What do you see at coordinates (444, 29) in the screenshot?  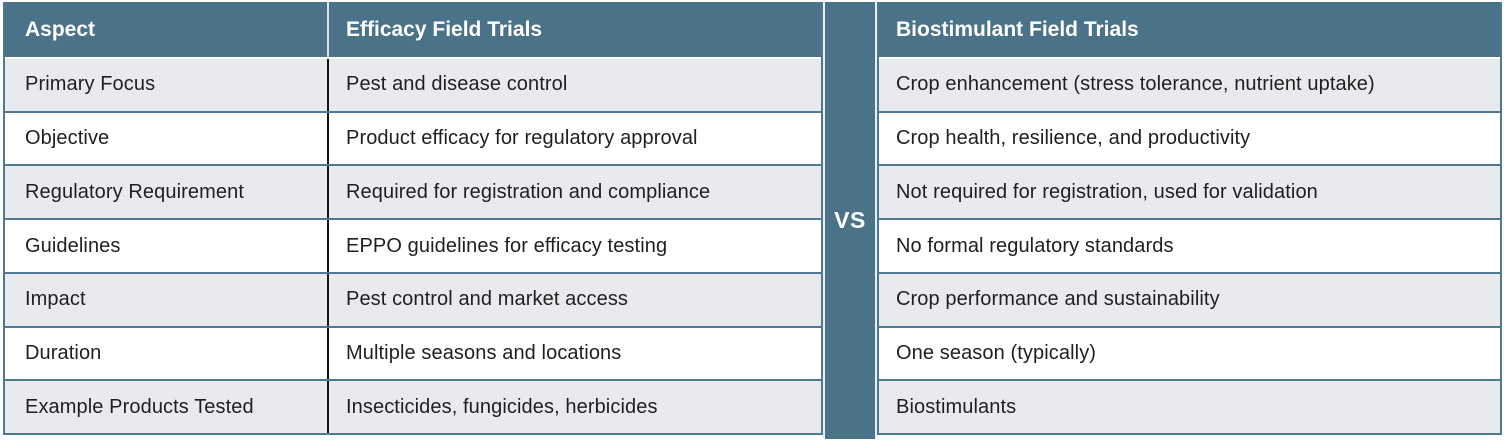 I see `efficacy-column-header: Efficacy Field Trials` at bounding box center [444, 29].